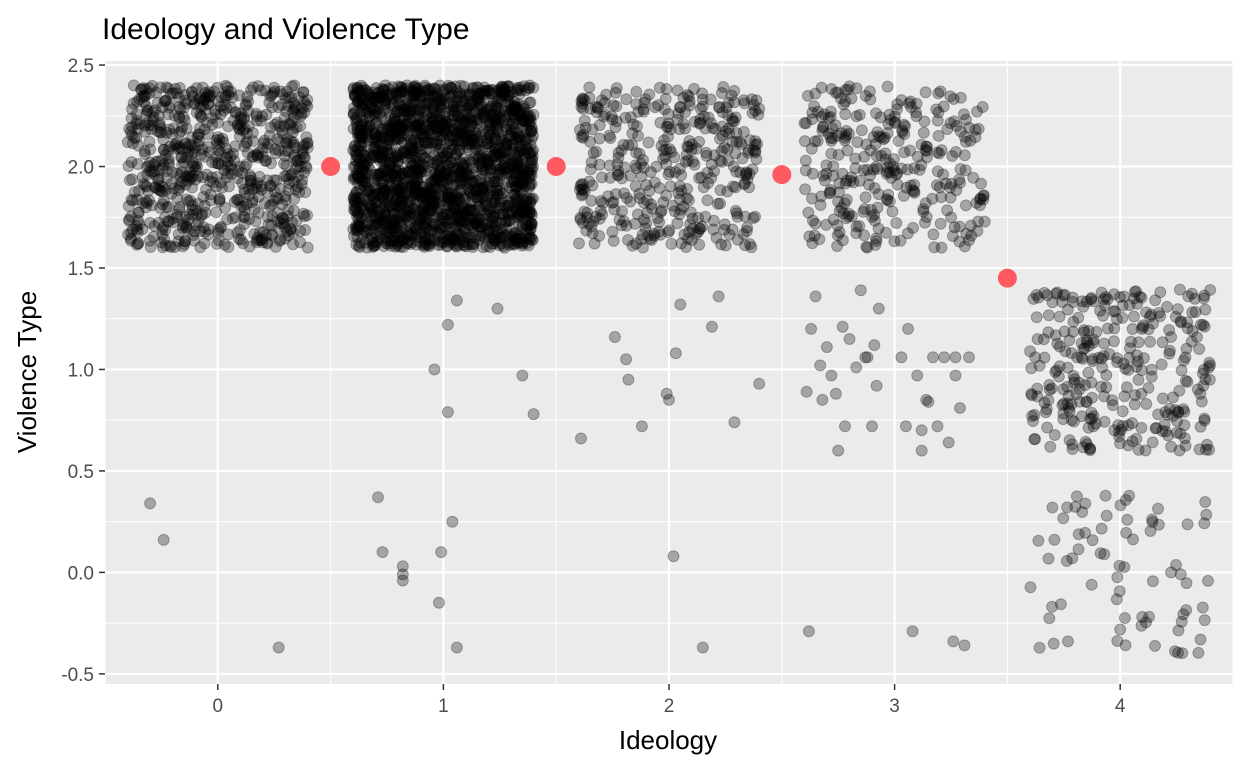  I want to click on y-tick-label: 1.5, so click(81, 269).